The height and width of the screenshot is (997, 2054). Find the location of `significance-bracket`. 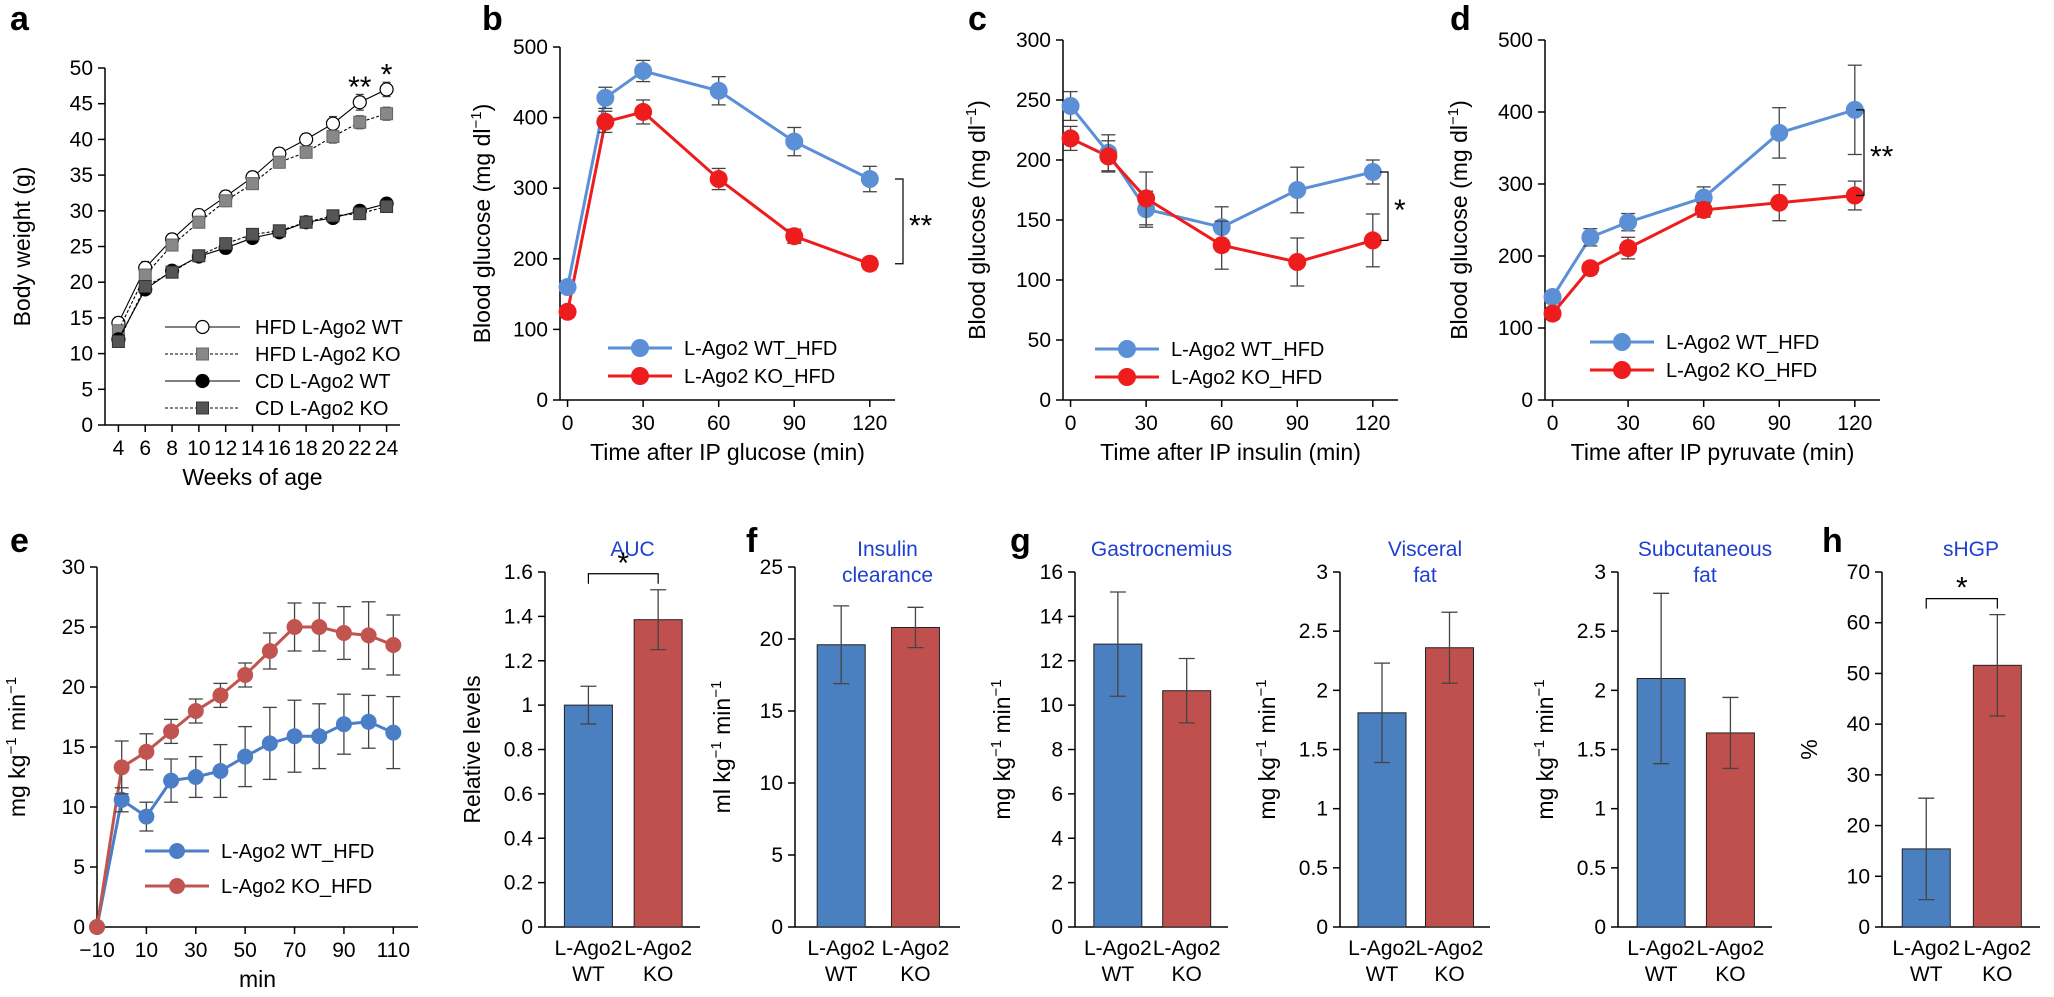

significance-bracket is located at coordinates (1961, 603).